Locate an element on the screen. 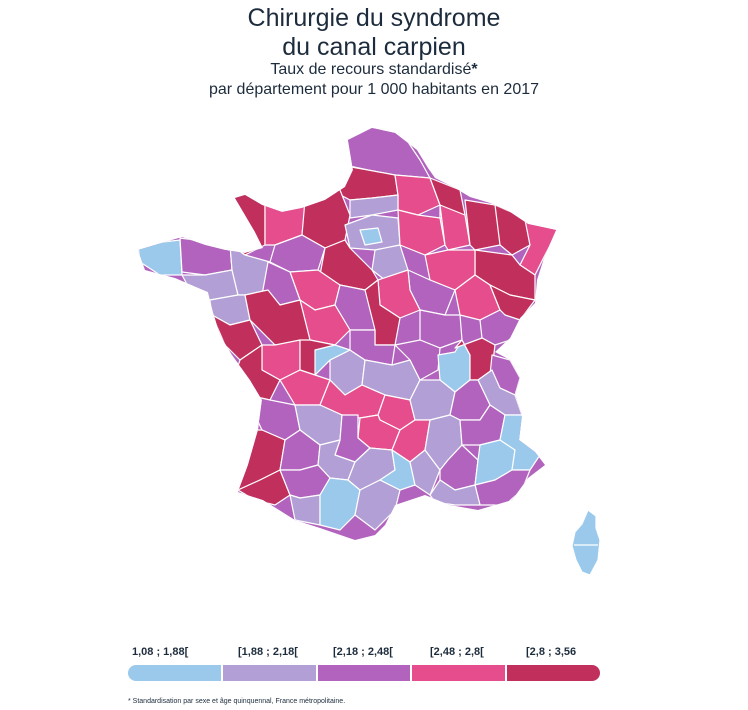 The image size is (748, 710). subtitle-line-1: Taux de recours standardisé is located at coordinates (371, 69).